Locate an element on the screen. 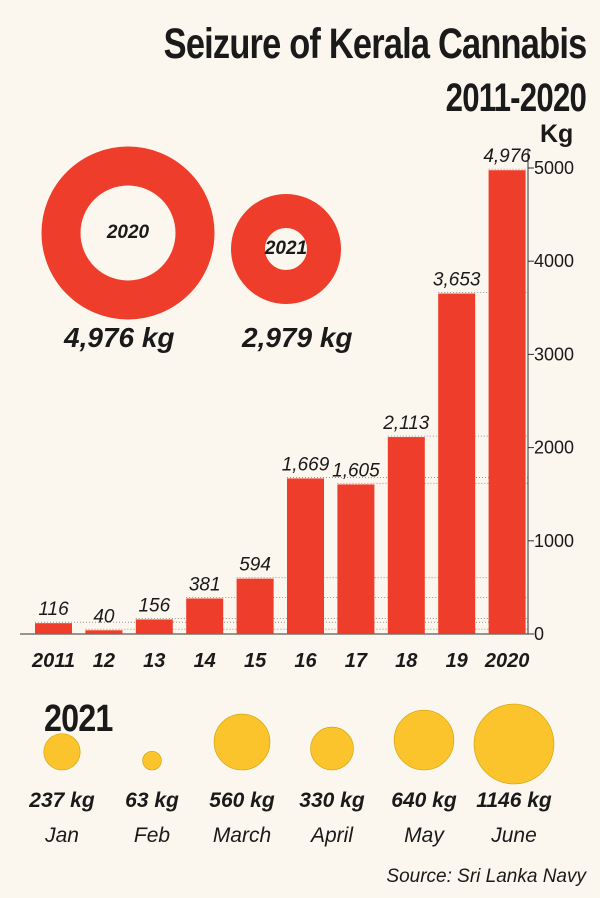 This screenshot has width=600, height=898. month-name-label: April is located at coordinates (331, 835).